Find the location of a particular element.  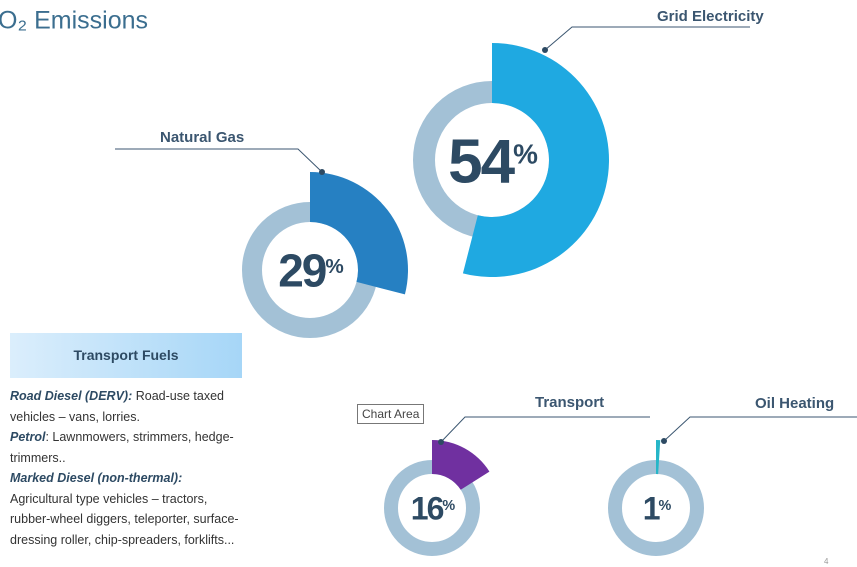

text: Road-use taxed vehicles – vans, lorries. is located at coordinates (117, 406).